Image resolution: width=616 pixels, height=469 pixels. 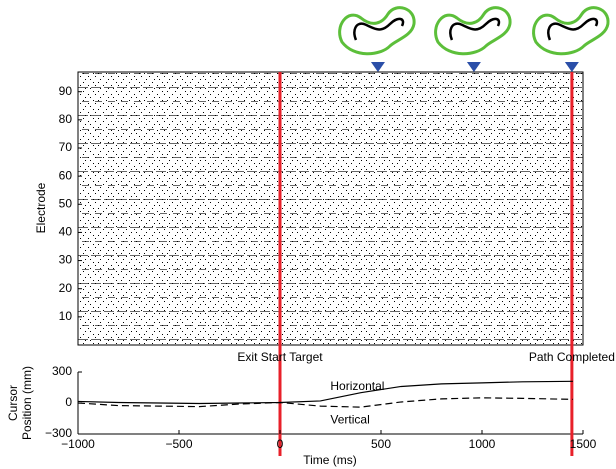 What do you see at coordinates (66, 288) in the screenshot?
I see `y-tick-label: 20` at bounding box center [66, 288].